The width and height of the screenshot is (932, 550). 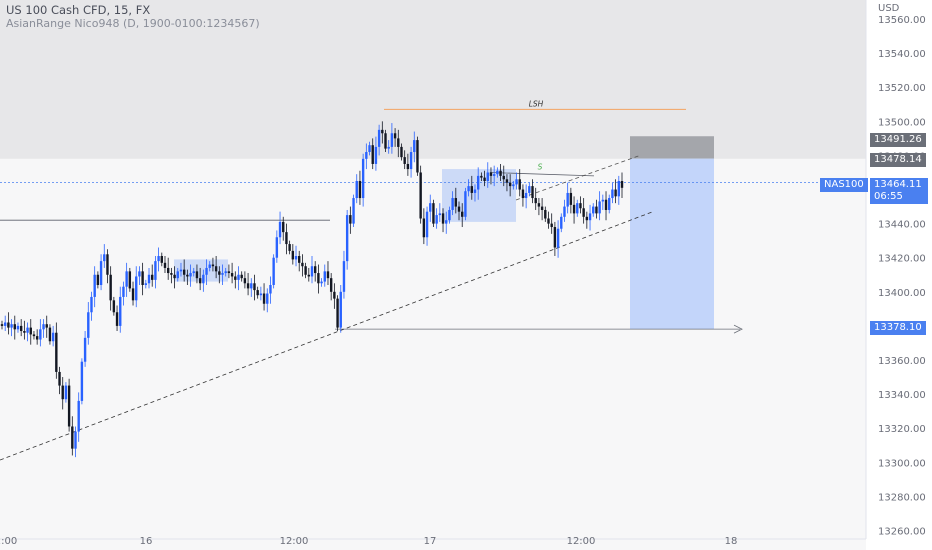 I want to click on price-tick-label: 13260.00, so click(x=902, y=531).